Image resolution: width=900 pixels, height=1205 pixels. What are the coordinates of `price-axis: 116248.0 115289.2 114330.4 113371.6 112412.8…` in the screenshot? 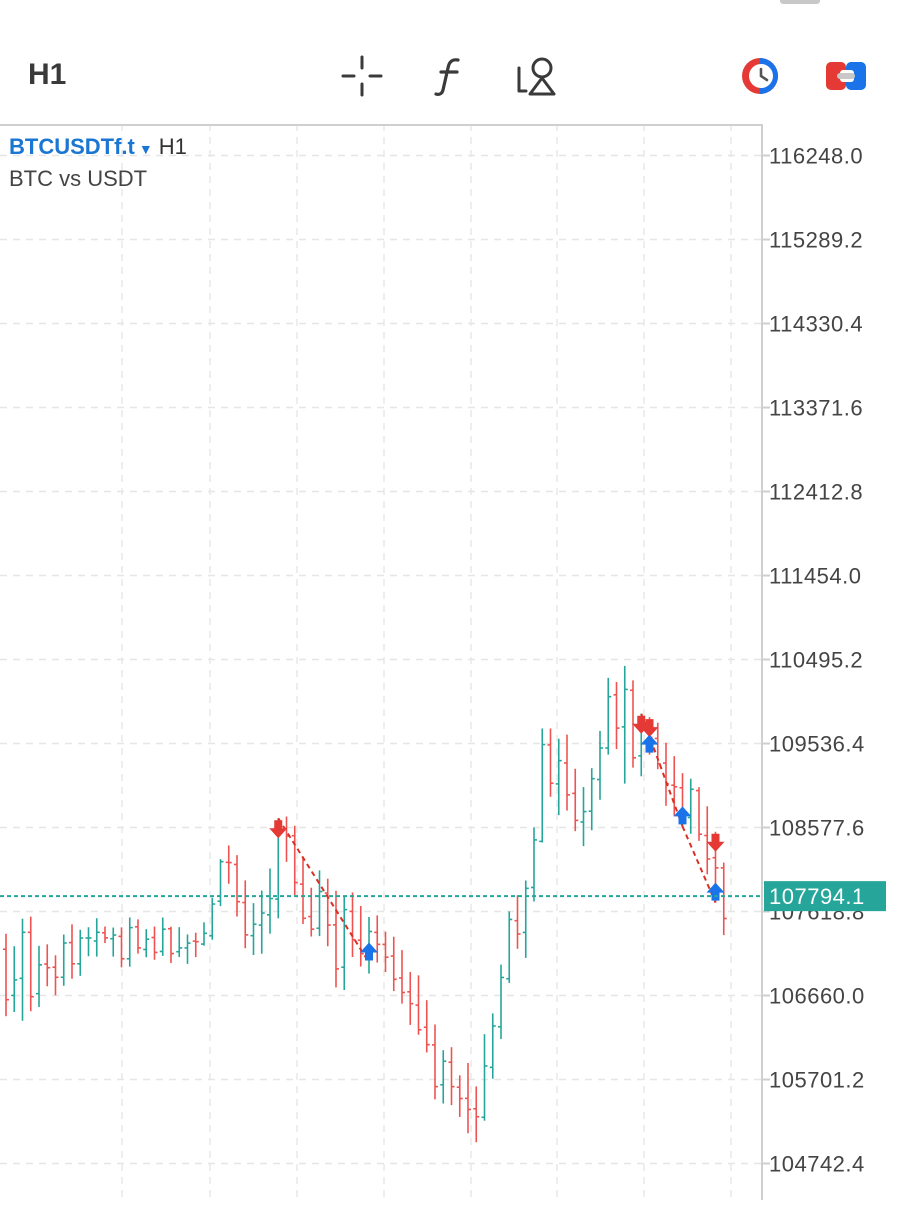 It's located at (813, 660).